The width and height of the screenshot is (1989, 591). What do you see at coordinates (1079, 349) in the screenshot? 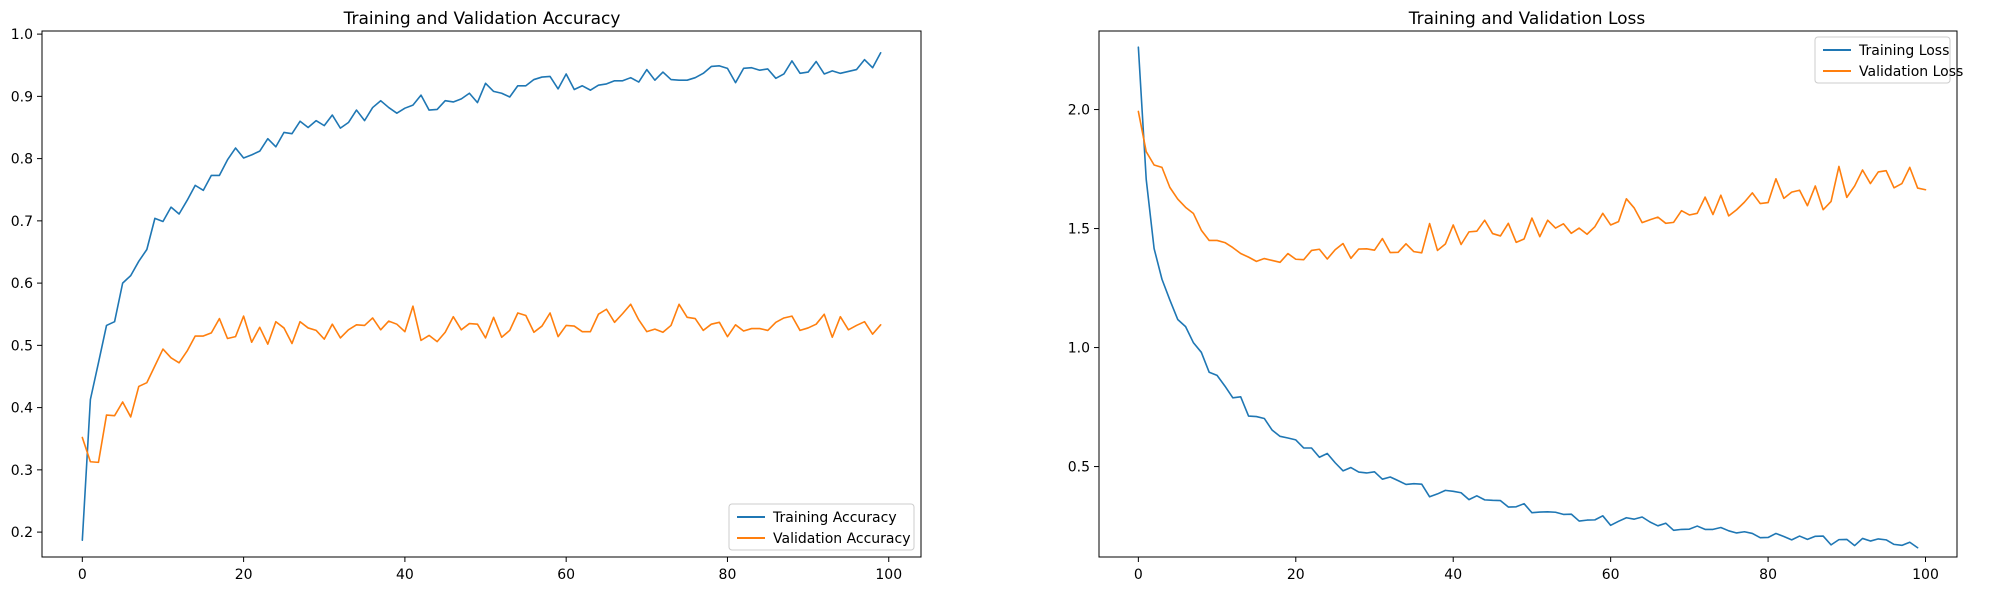
I see `loss-y-tick-label: 1.0` at bounding box center [1079, 349].